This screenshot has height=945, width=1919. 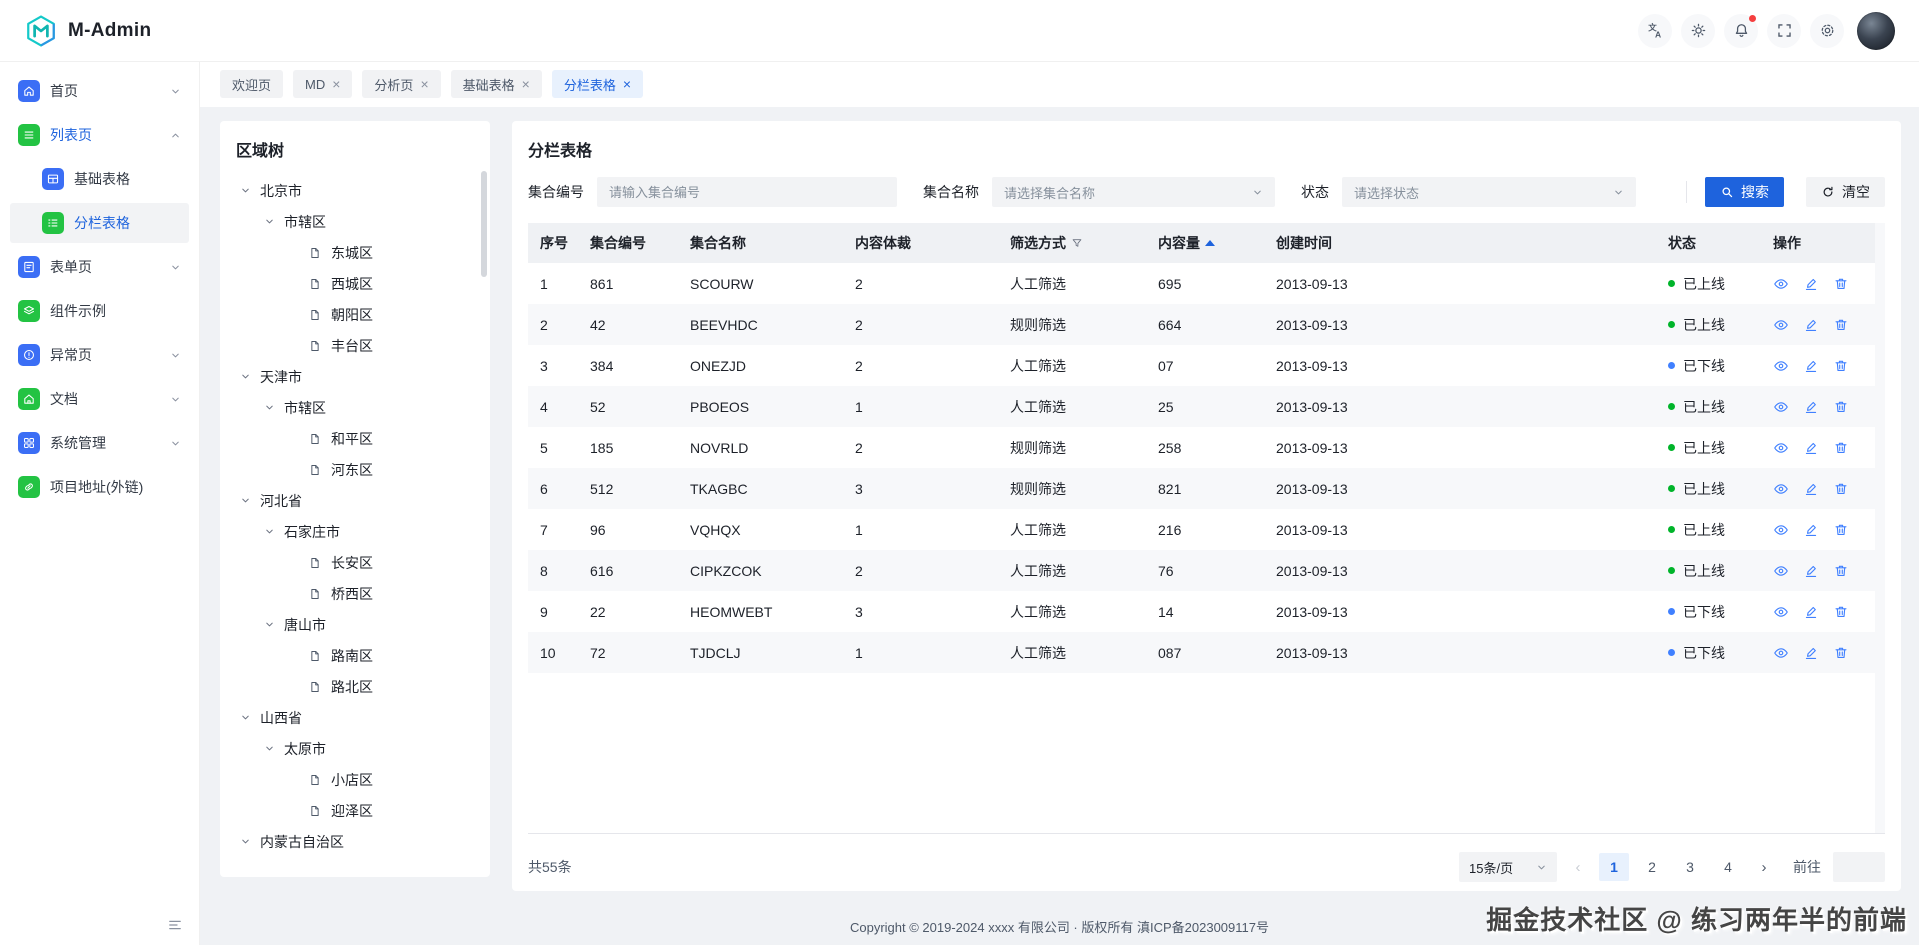 I want to click on page-button-1: 1, so click(x=1614, y=867).